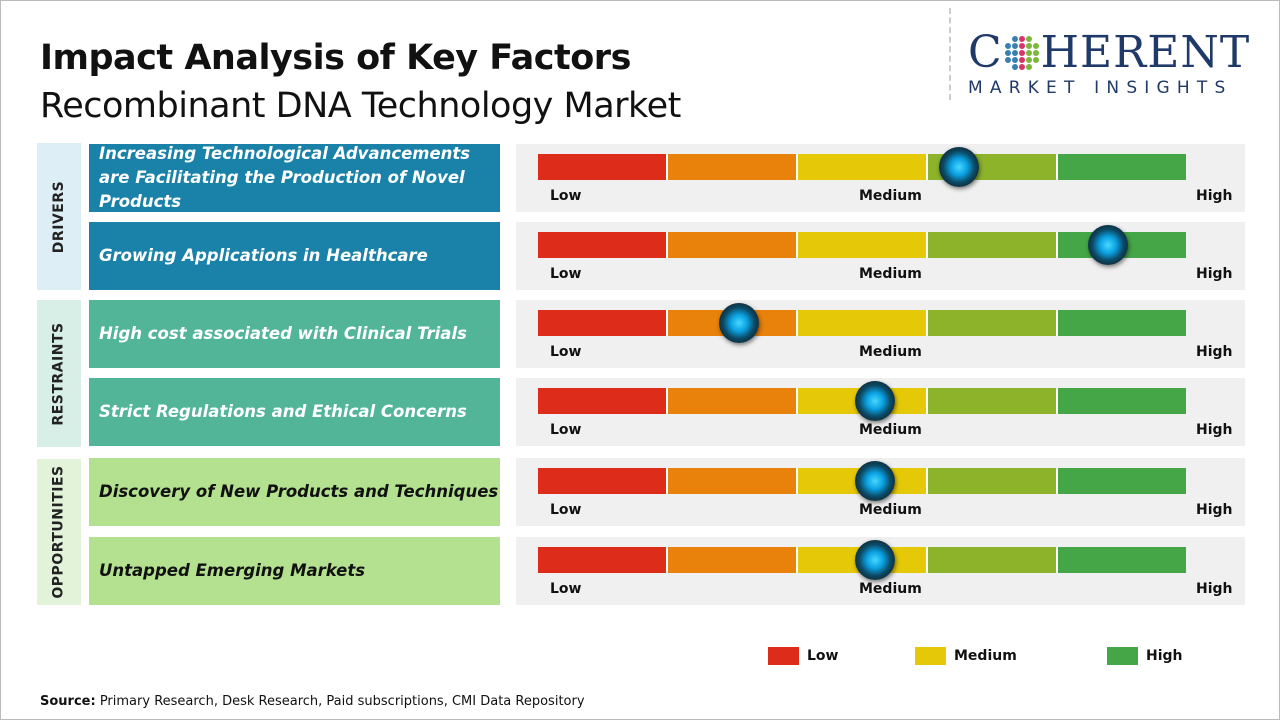  What do you see at coordinates (803, 656) in the screenshot?
I see `legend-item: Low` at bounding box center [803, 656].